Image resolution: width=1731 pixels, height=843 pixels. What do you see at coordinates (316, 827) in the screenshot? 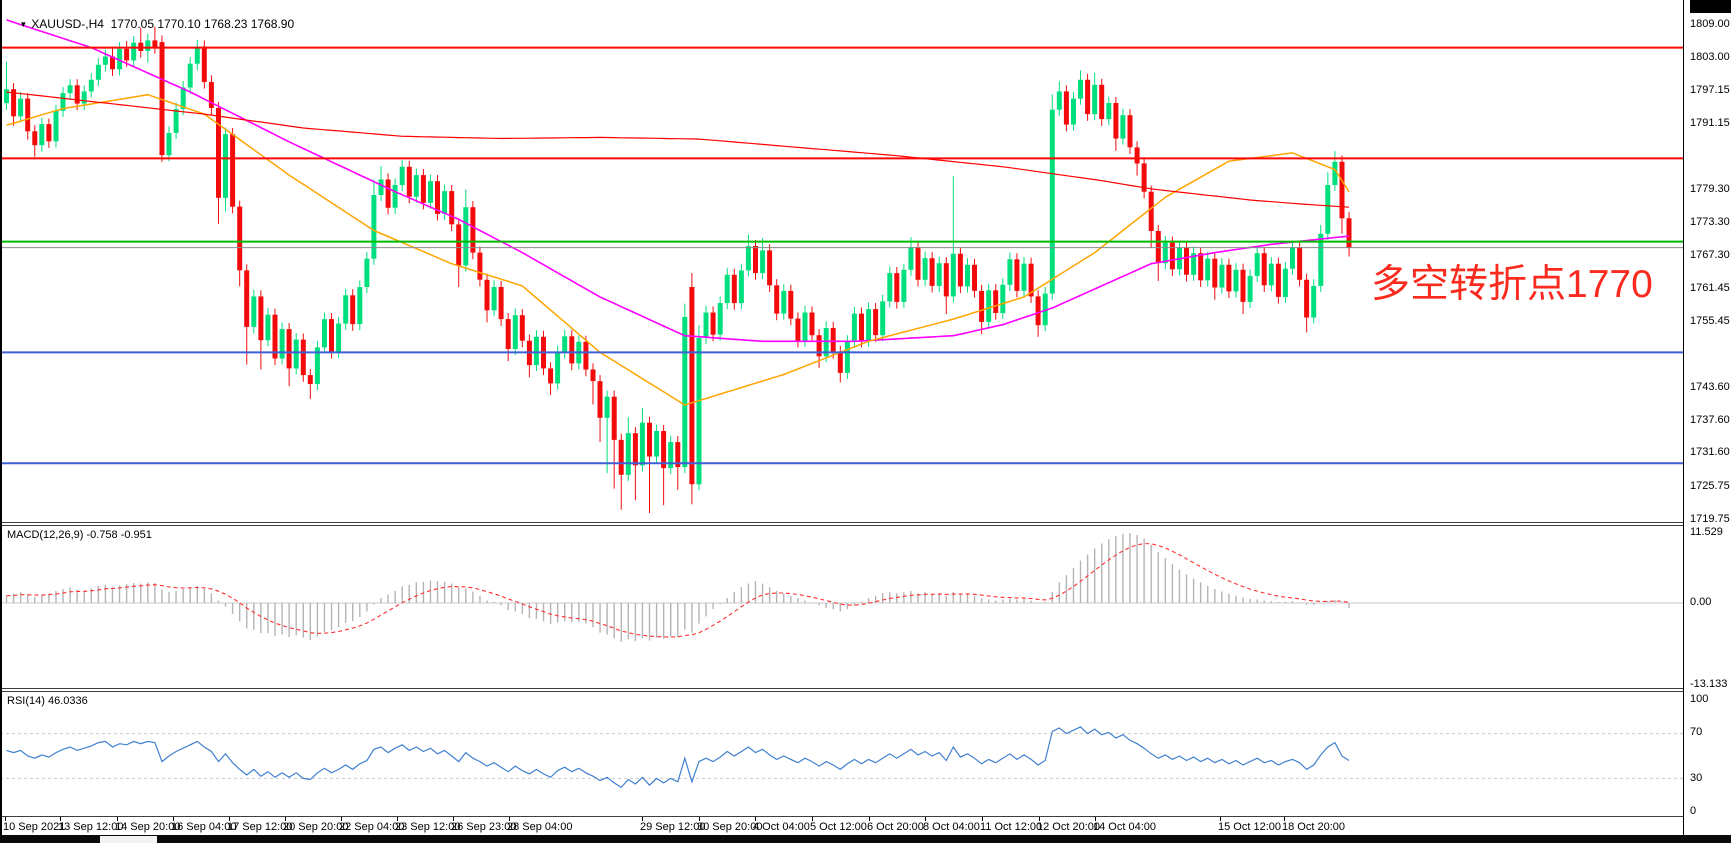
I see `time-label: 20 Sep 20:00` at bounding box center [316, 827].